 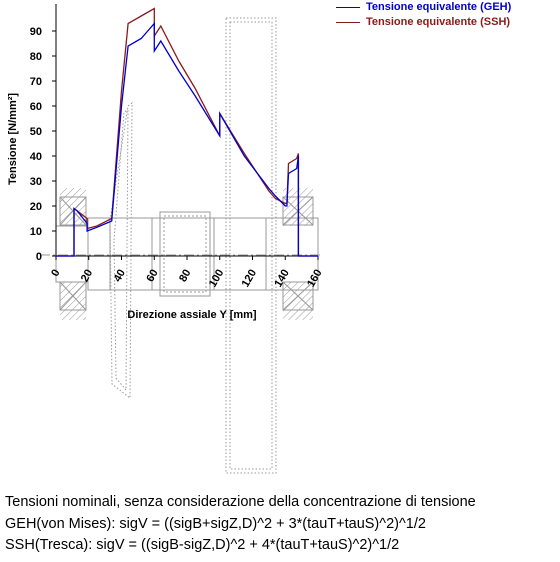 I want to click on y-tick-label: 10, so click(x=36, y=232).